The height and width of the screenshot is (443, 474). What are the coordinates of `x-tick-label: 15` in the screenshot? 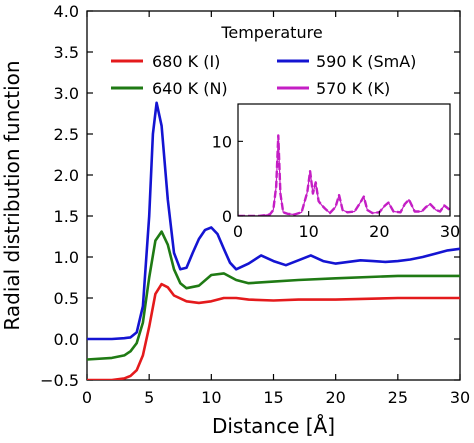 It's located at (273, 397).